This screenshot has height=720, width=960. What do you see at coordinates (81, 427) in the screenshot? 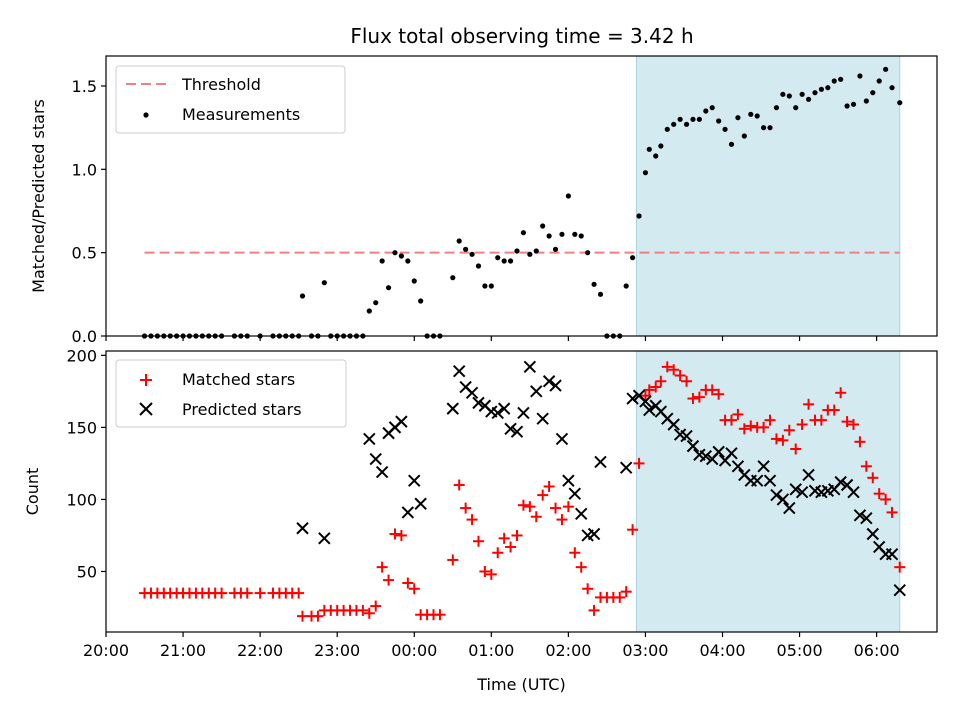
I see `bottom-y-tick-label: 150` at bounding box center [81, 427].